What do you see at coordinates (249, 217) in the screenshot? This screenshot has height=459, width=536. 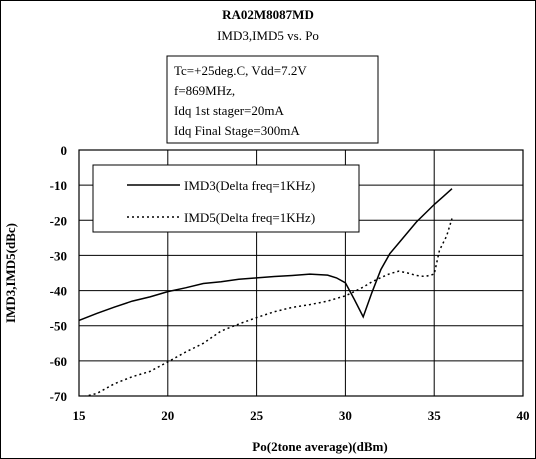 I see `legend-label-imd5: IMD5(Delta freq=1KHz)` at bounding box center [249, 217].